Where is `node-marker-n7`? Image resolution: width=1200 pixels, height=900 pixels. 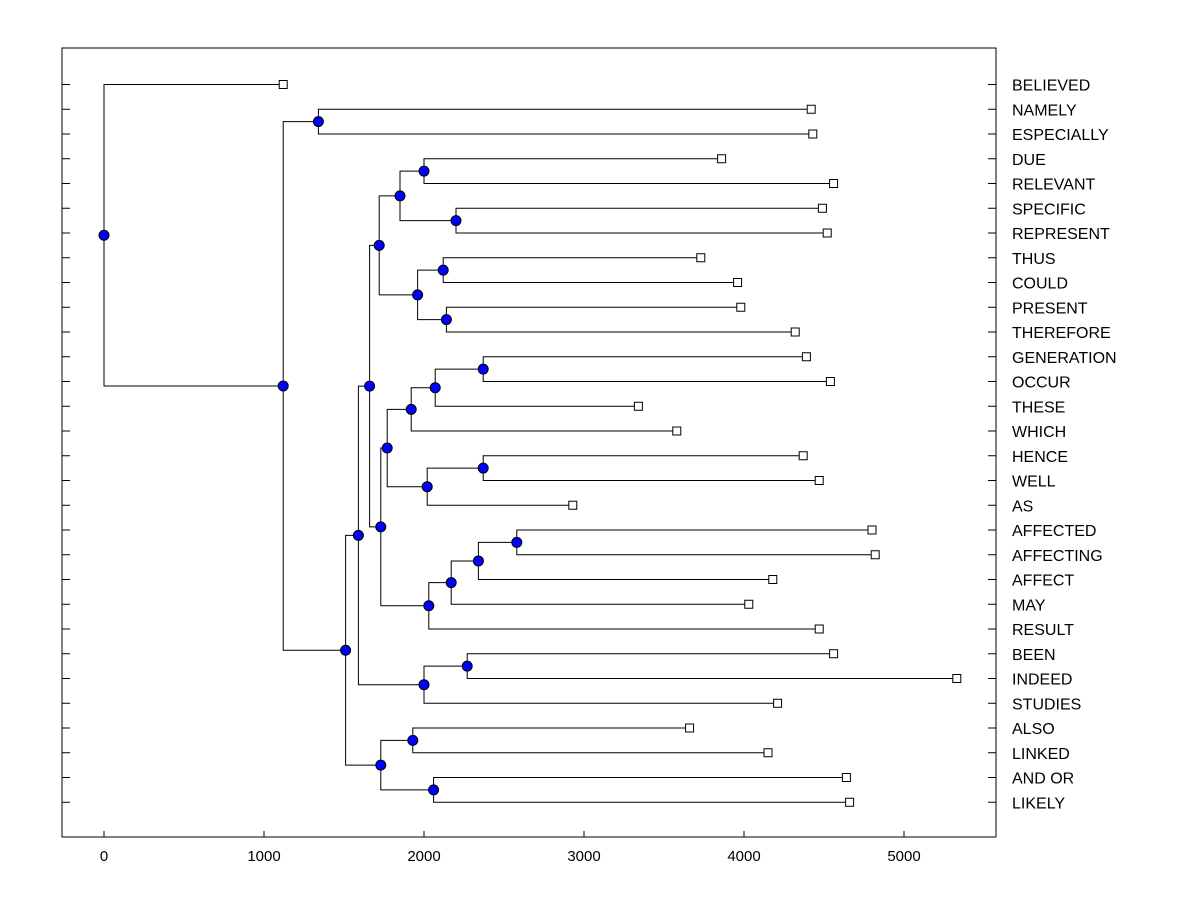 node-marker-n7 is located at coordinates (418, 295).